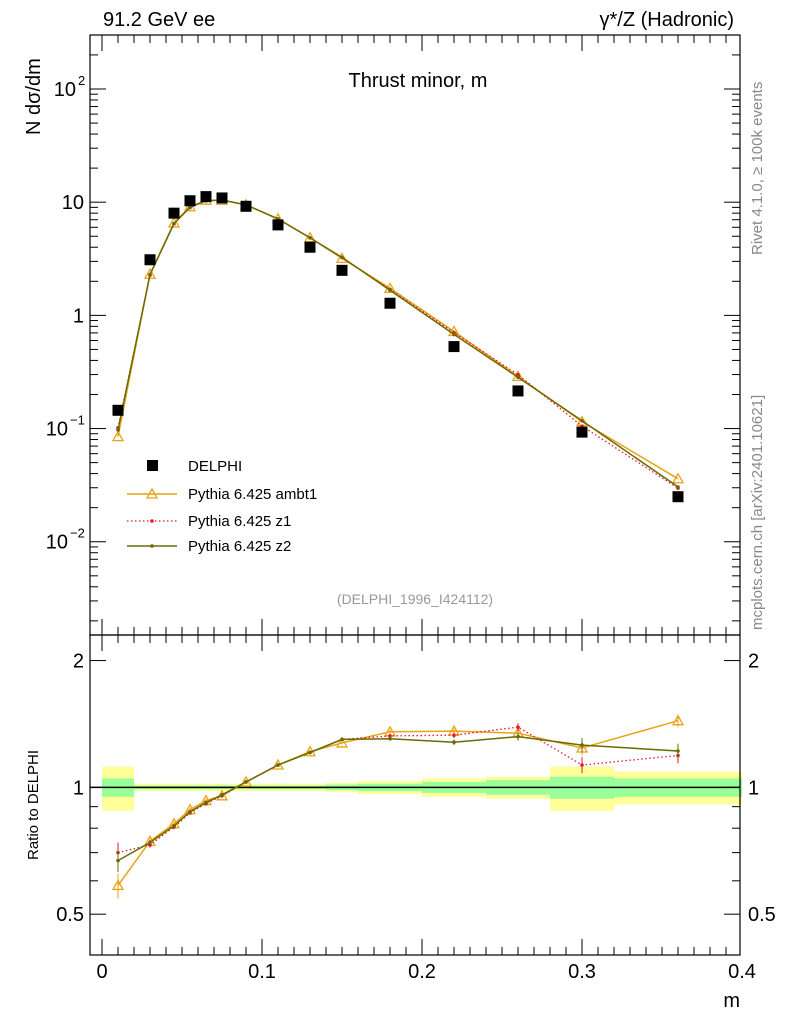 This screenshot has width=786, height=1024. I want to click on legend-label-ambt1: Pythia 6.425 ambt1, so click(252, 494).